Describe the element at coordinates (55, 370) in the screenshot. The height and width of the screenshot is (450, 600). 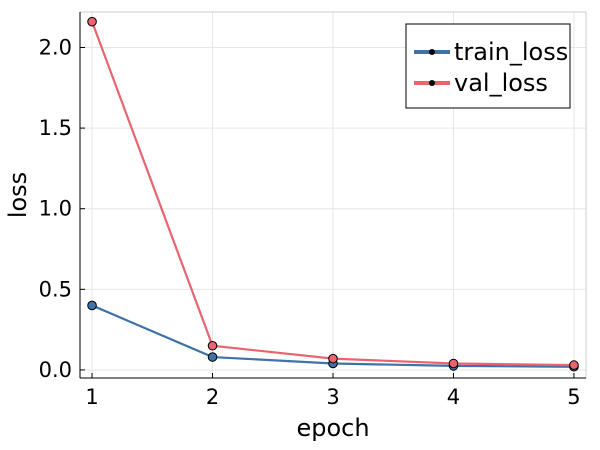
I see `y-tick-label: 0.0` at that location.